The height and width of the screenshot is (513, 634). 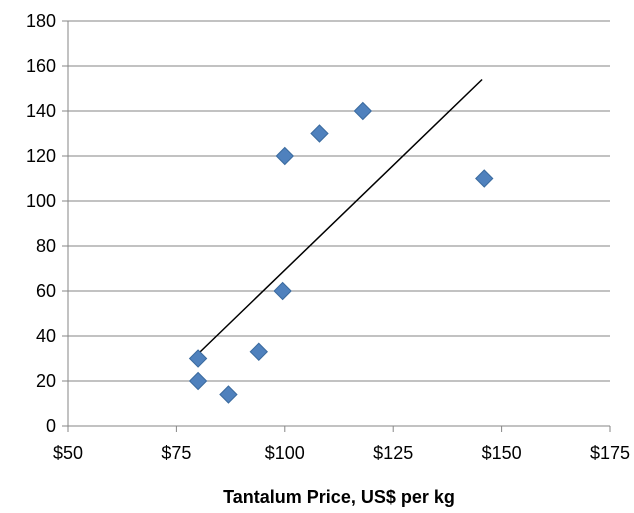 What do you see at coordinates (176, 453) in the screenshot?
I see `x-tick-label: $75` at bounding box center [176, 453].